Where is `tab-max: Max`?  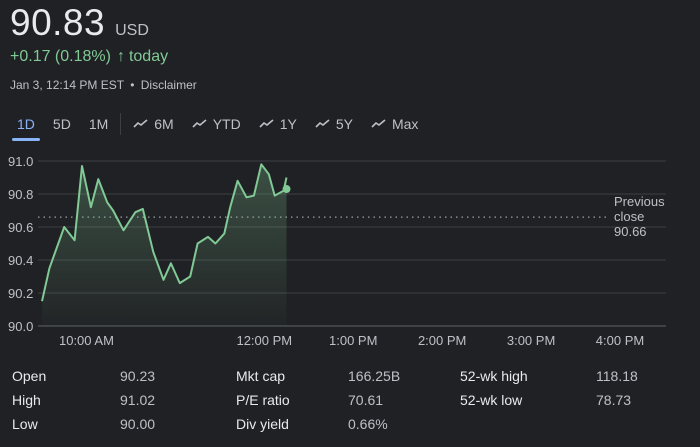 tab-max: Max is located at coordinates (394, 124).